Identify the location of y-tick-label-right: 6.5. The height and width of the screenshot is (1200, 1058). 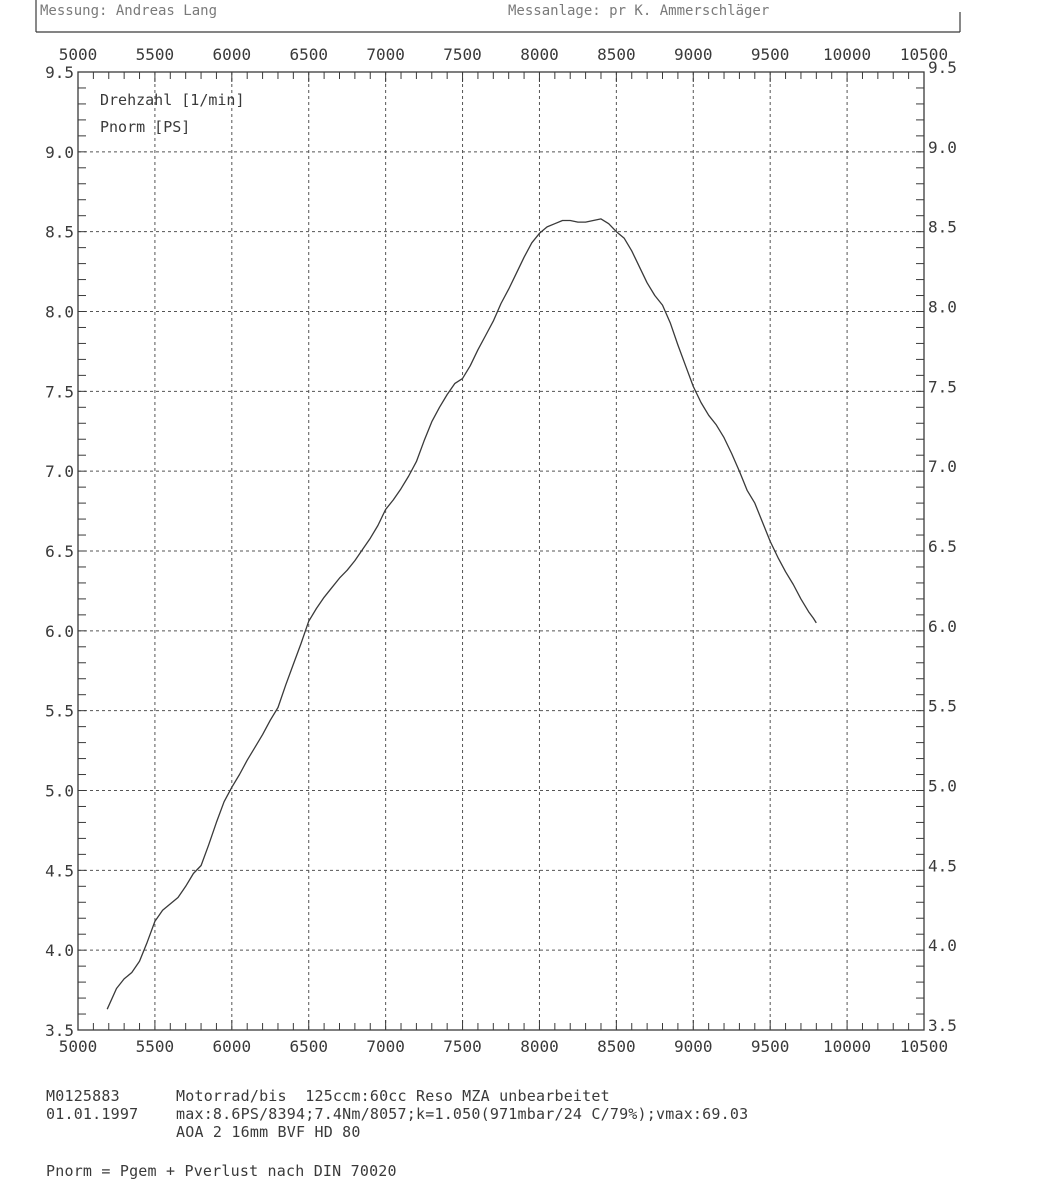
(942, 546).